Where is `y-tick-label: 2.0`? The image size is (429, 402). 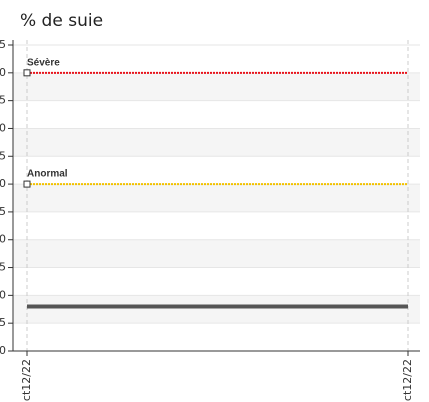
y-tick-label: 2.0 is located at coordinates (3, 239).